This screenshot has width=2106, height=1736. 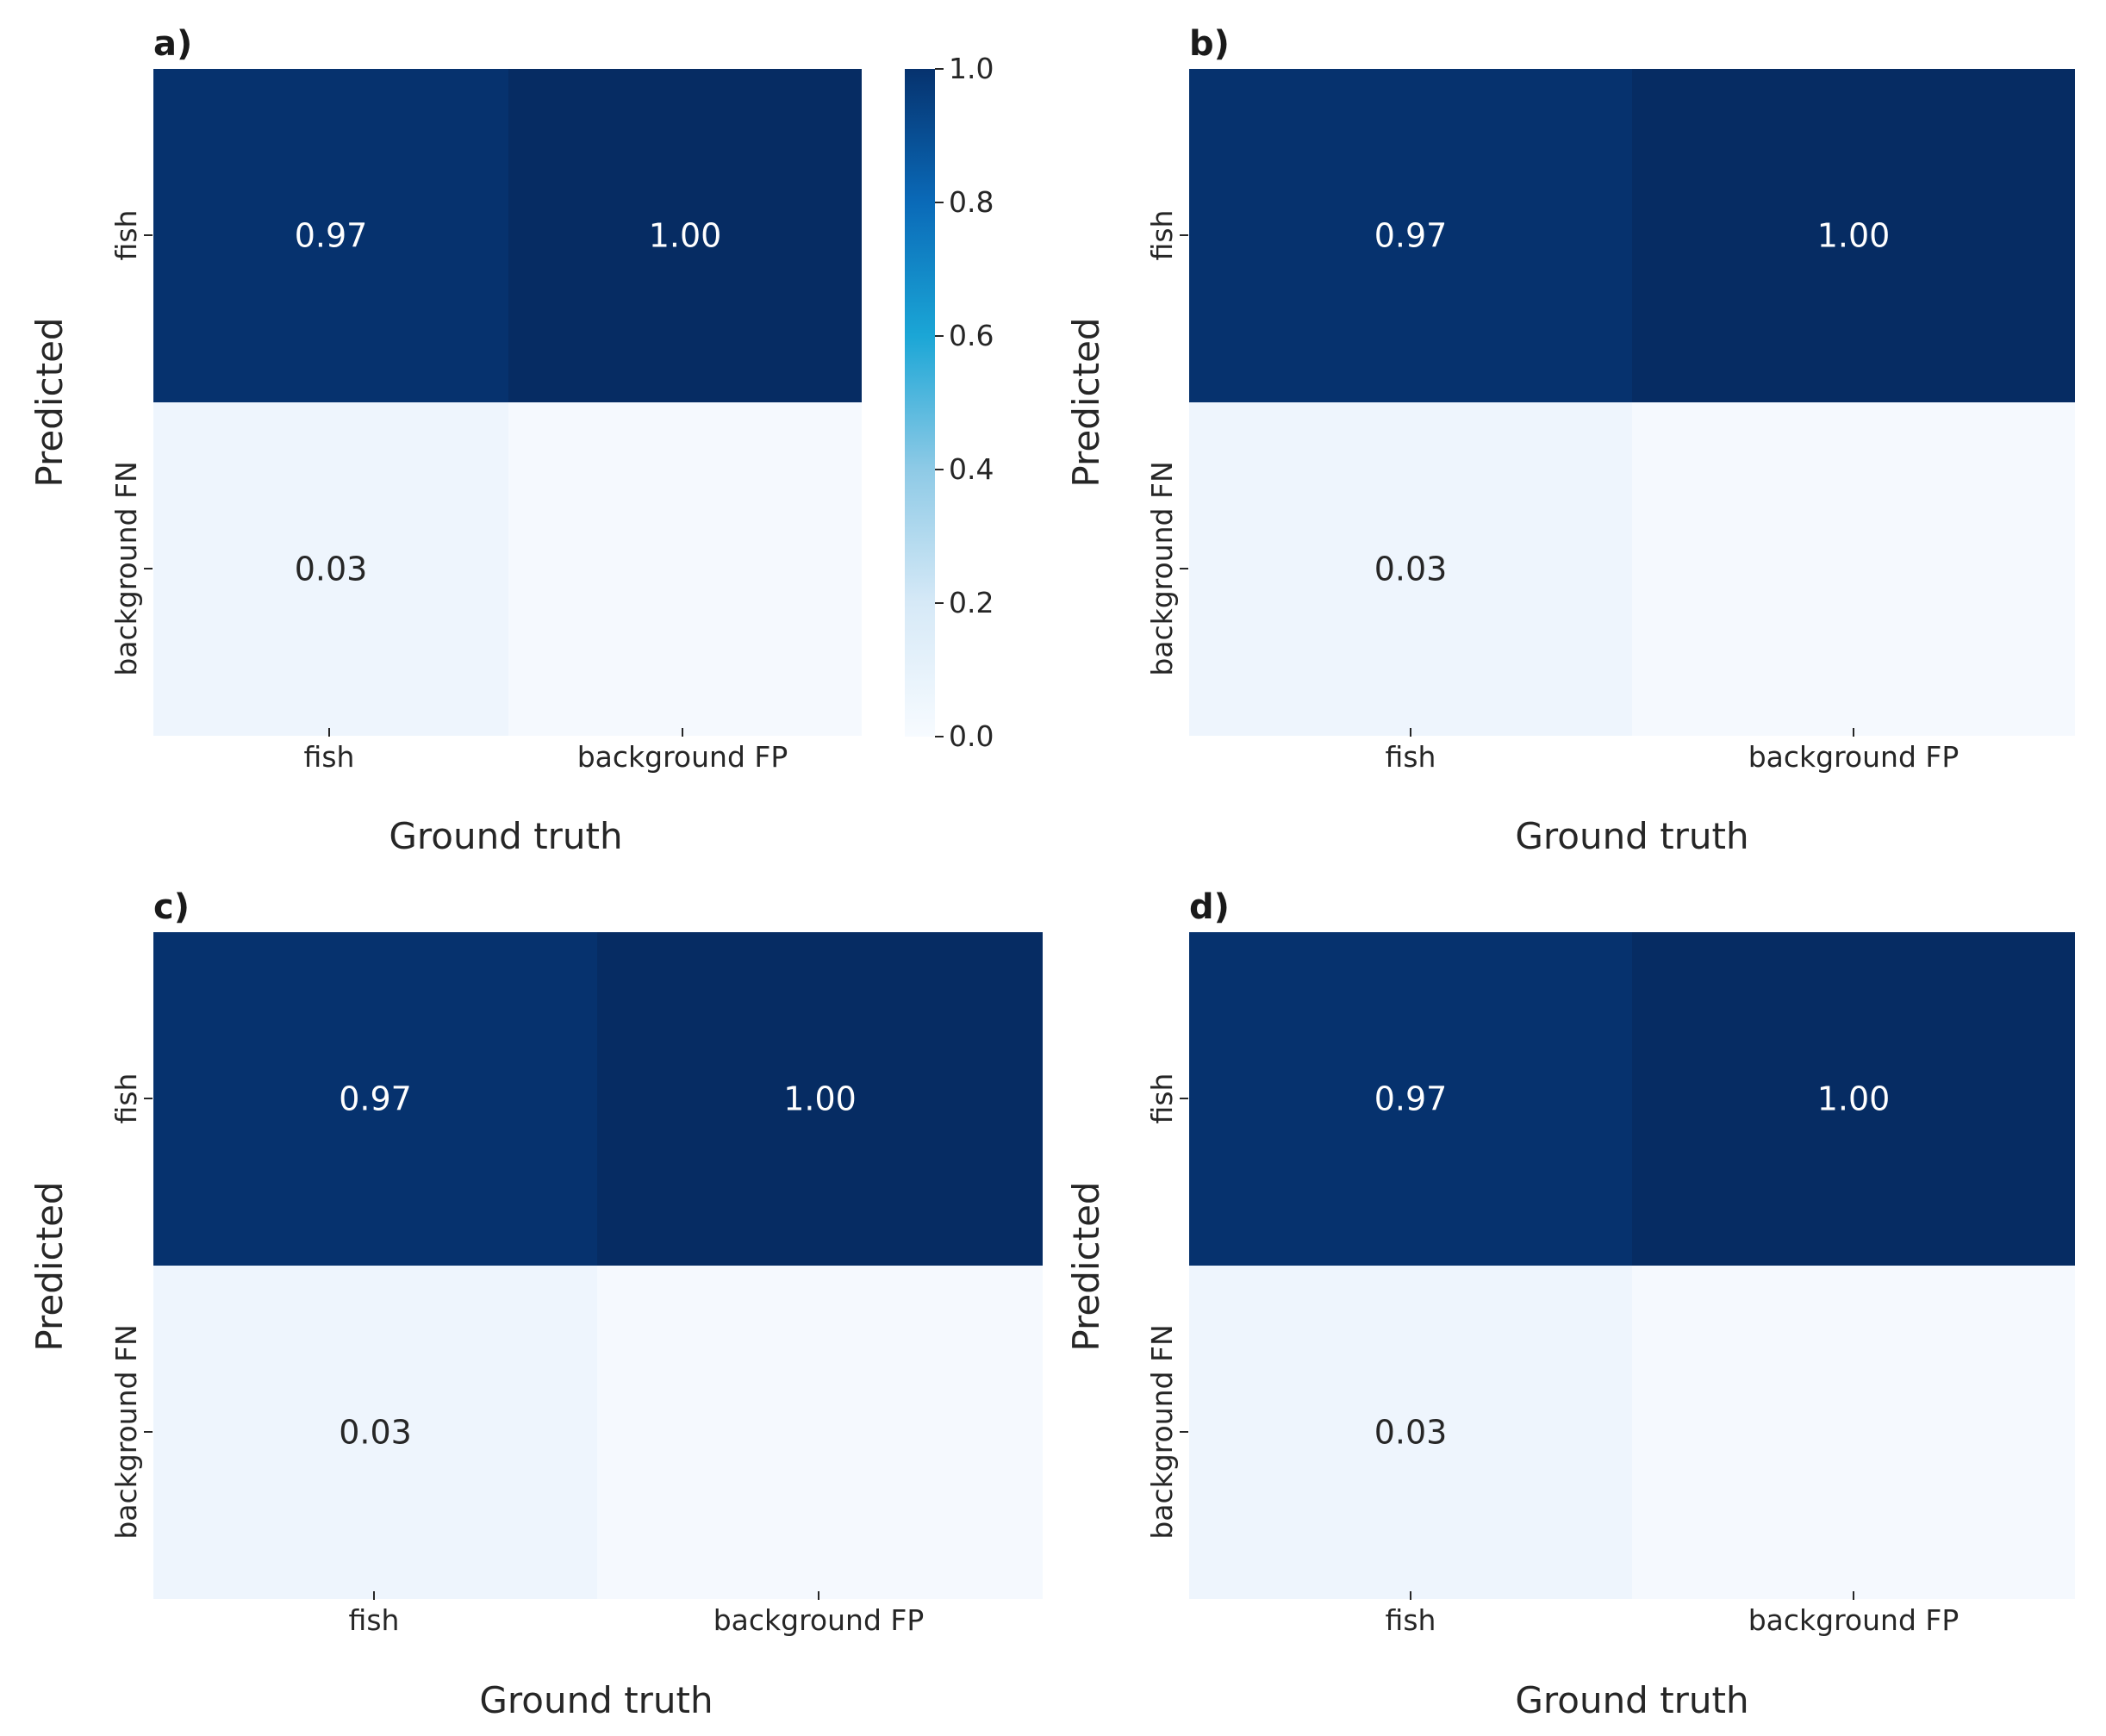 I want to click on colorbar-tick-label: 1.0, so click(x=971, y=69).